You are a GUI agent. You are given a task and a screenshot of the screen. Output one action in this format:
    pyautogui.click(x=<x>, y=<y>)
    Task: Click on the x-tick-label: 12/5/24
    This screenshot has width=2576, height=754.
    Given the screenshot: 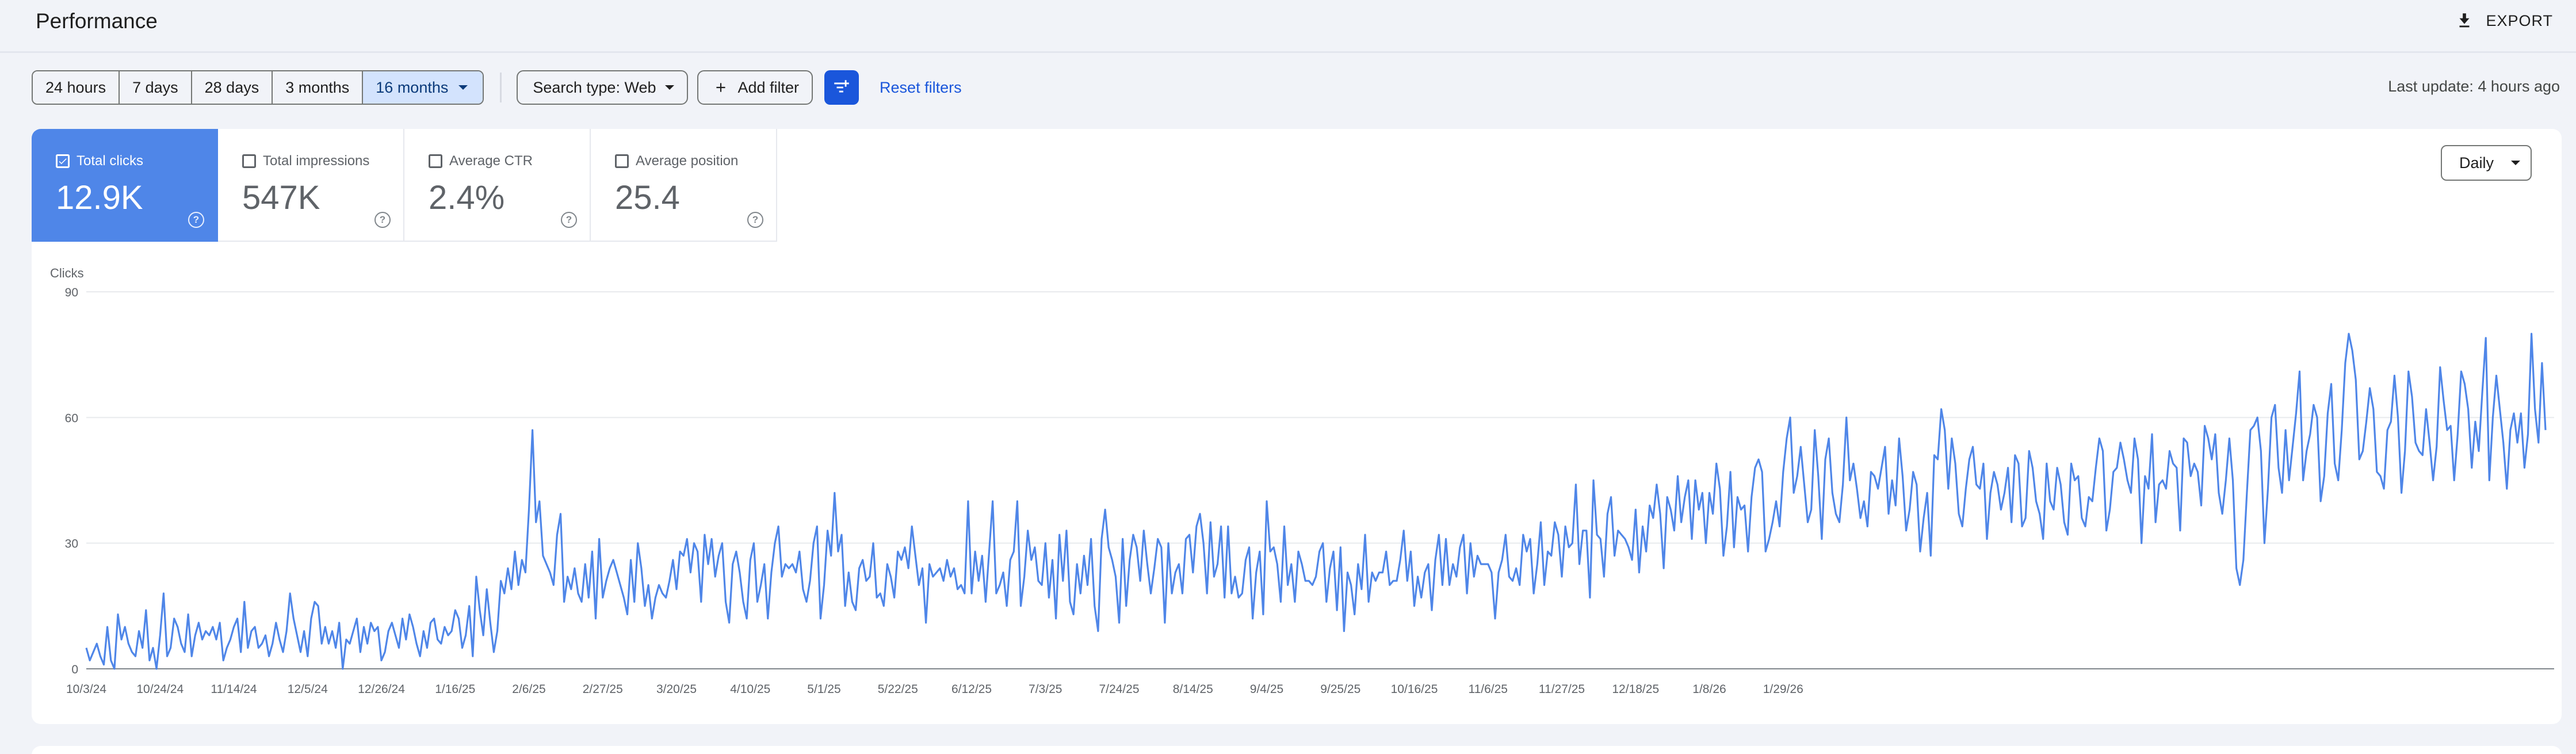 What is the action you would take?
    pyautogui.click(x=308, y=689)
    